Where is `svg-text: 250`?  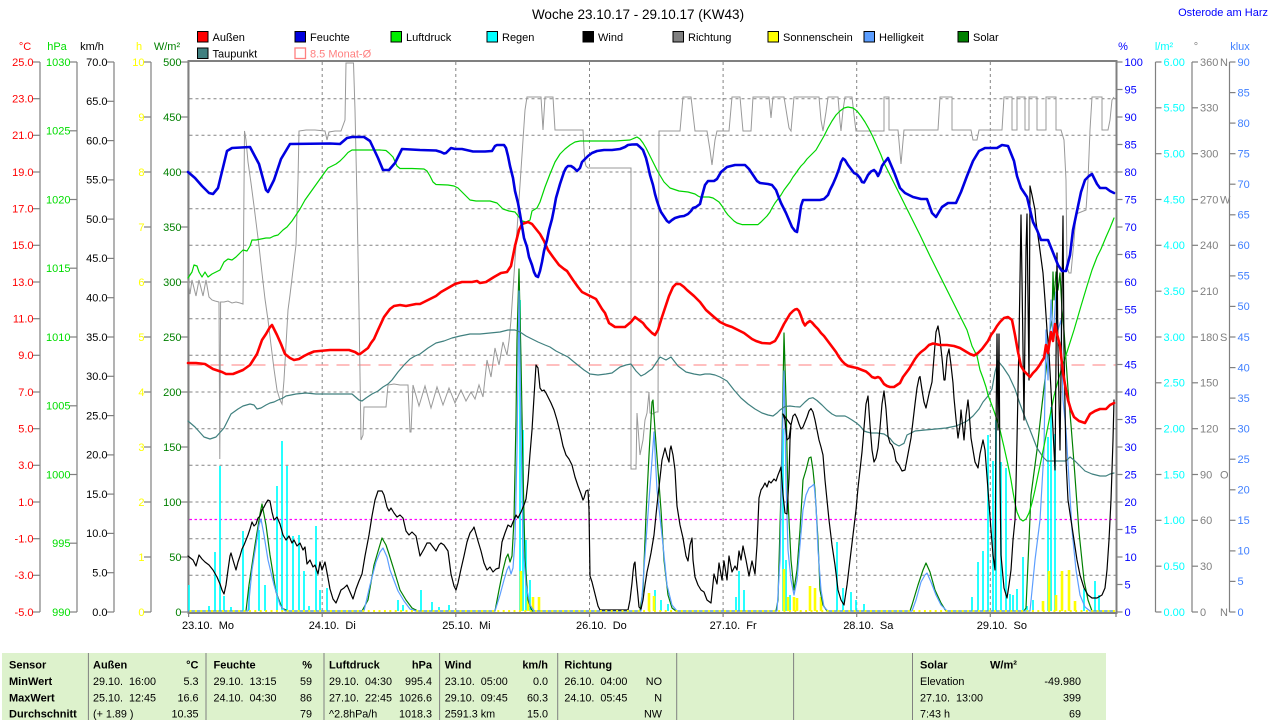
svg-text: 250 is located at coordinates (172, 338).